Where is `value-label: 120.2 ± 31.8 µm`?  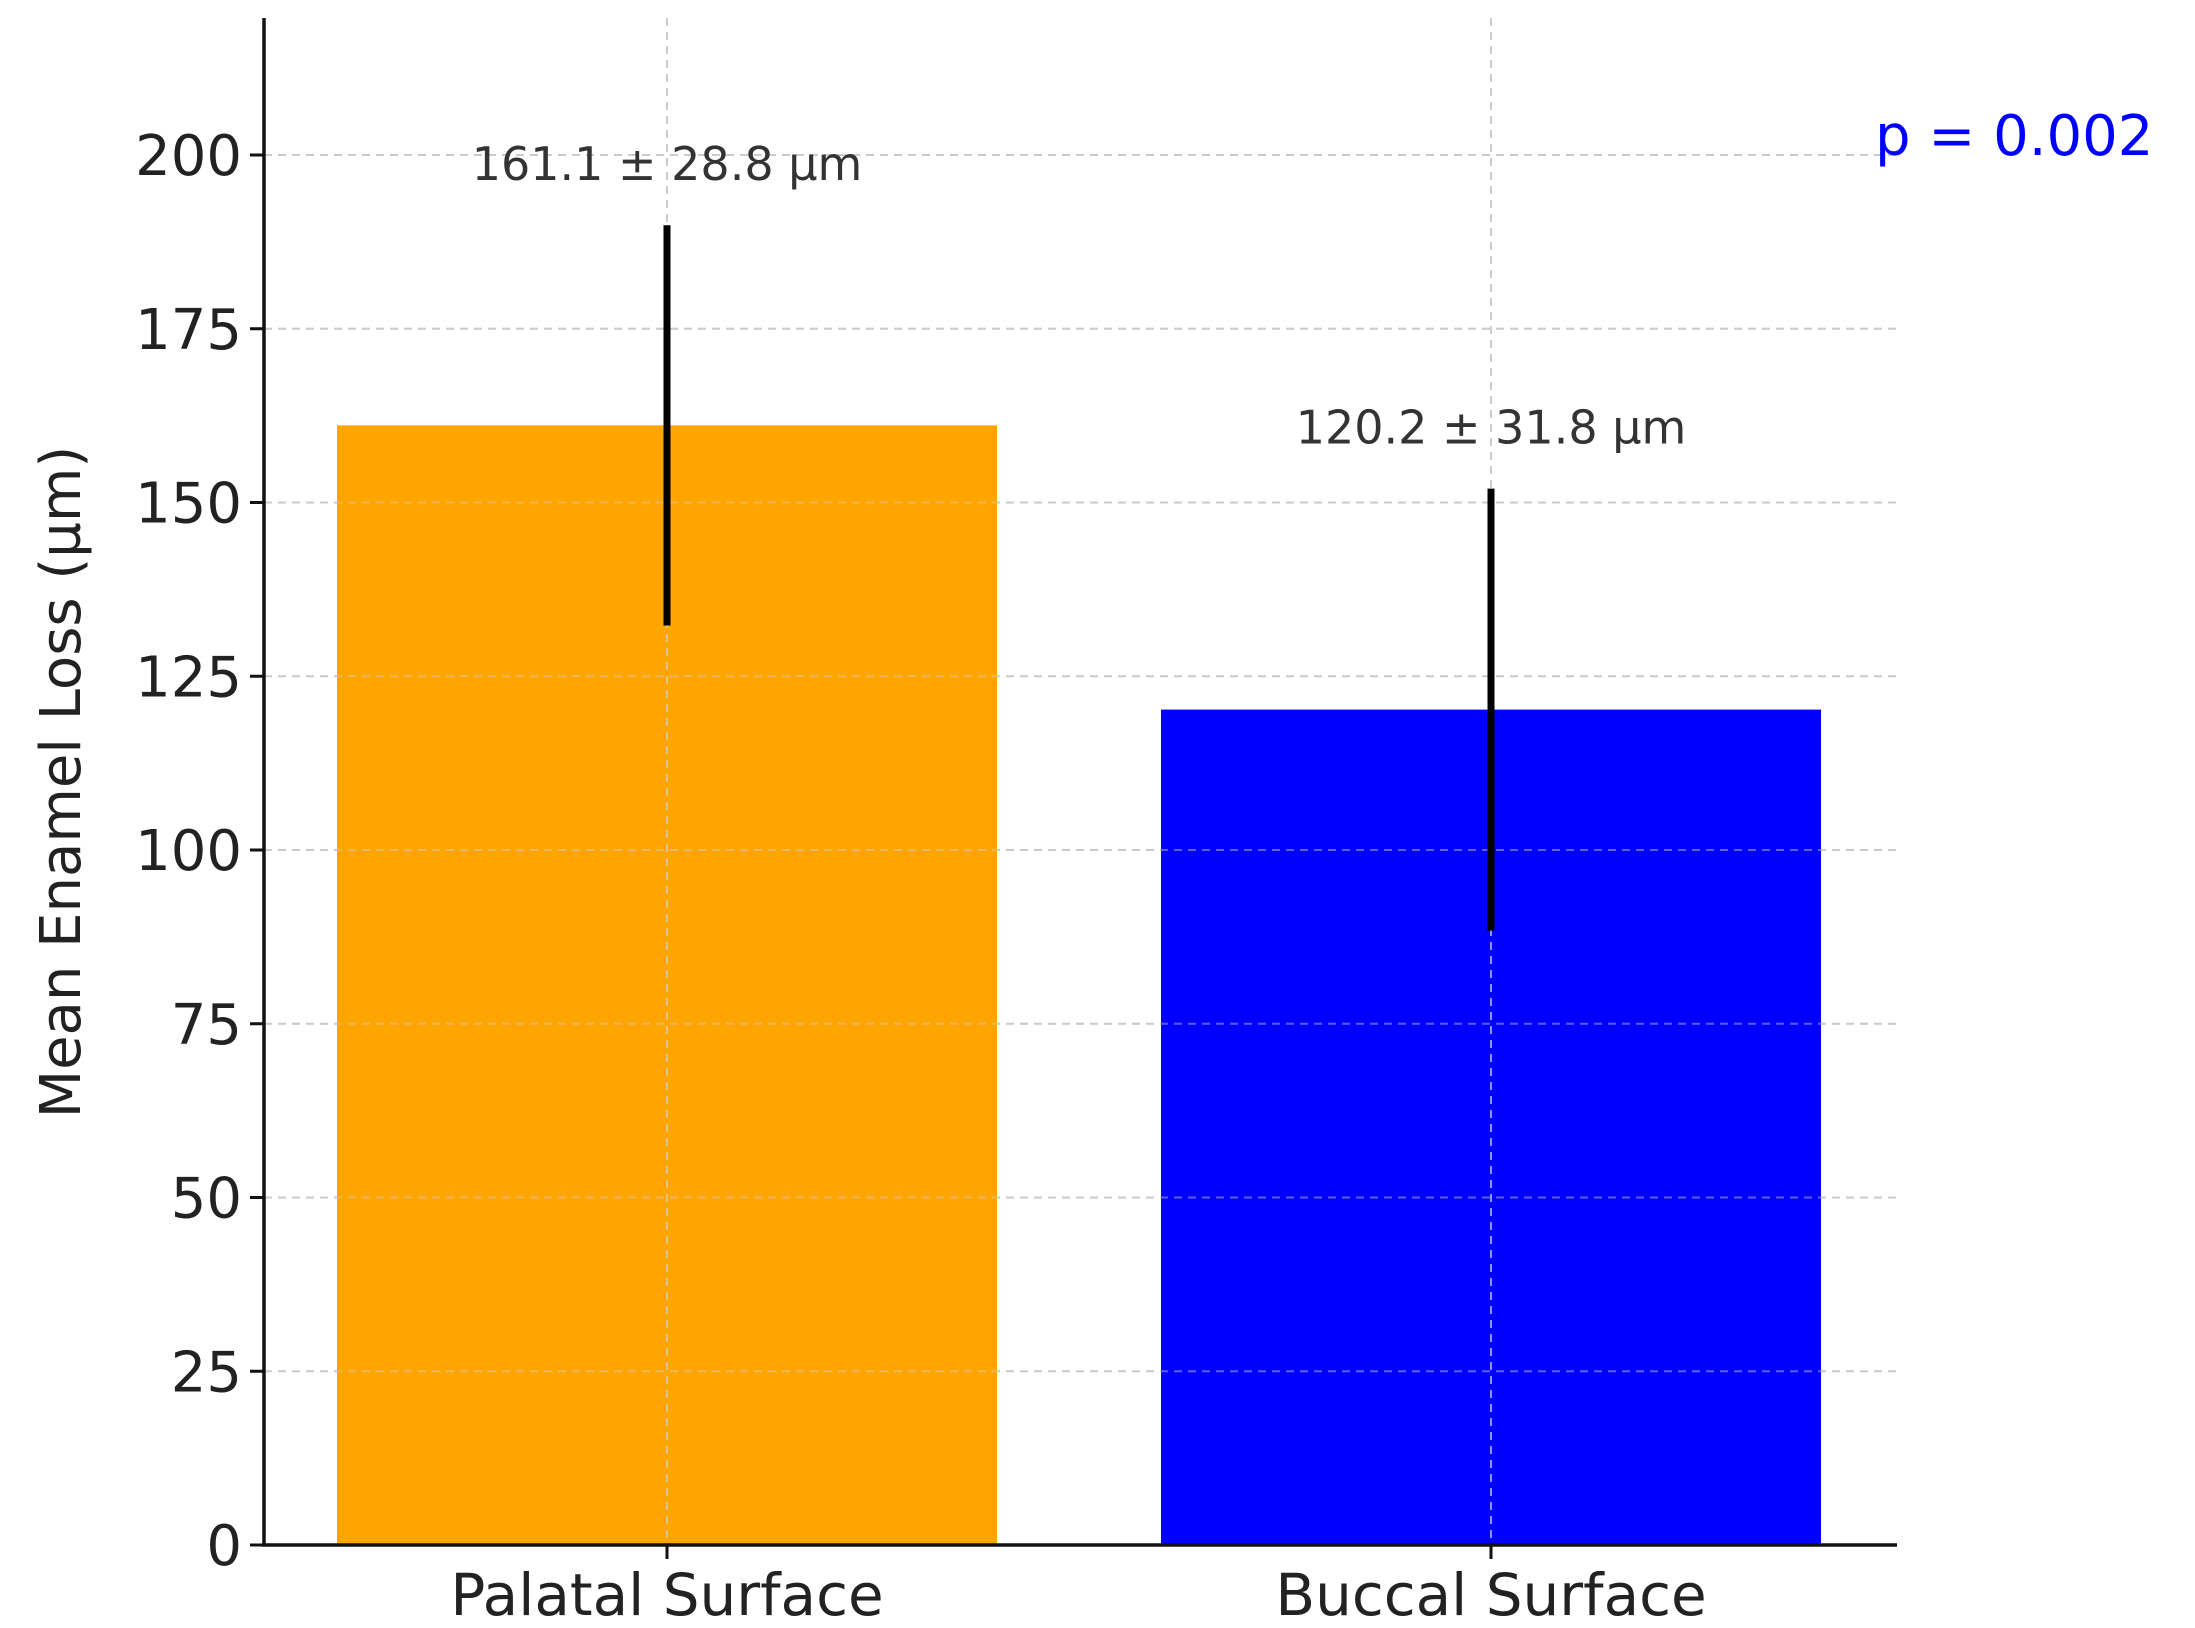 value-label: 120.2 ± 31.8 µm is located at coordinates (1491, 428).